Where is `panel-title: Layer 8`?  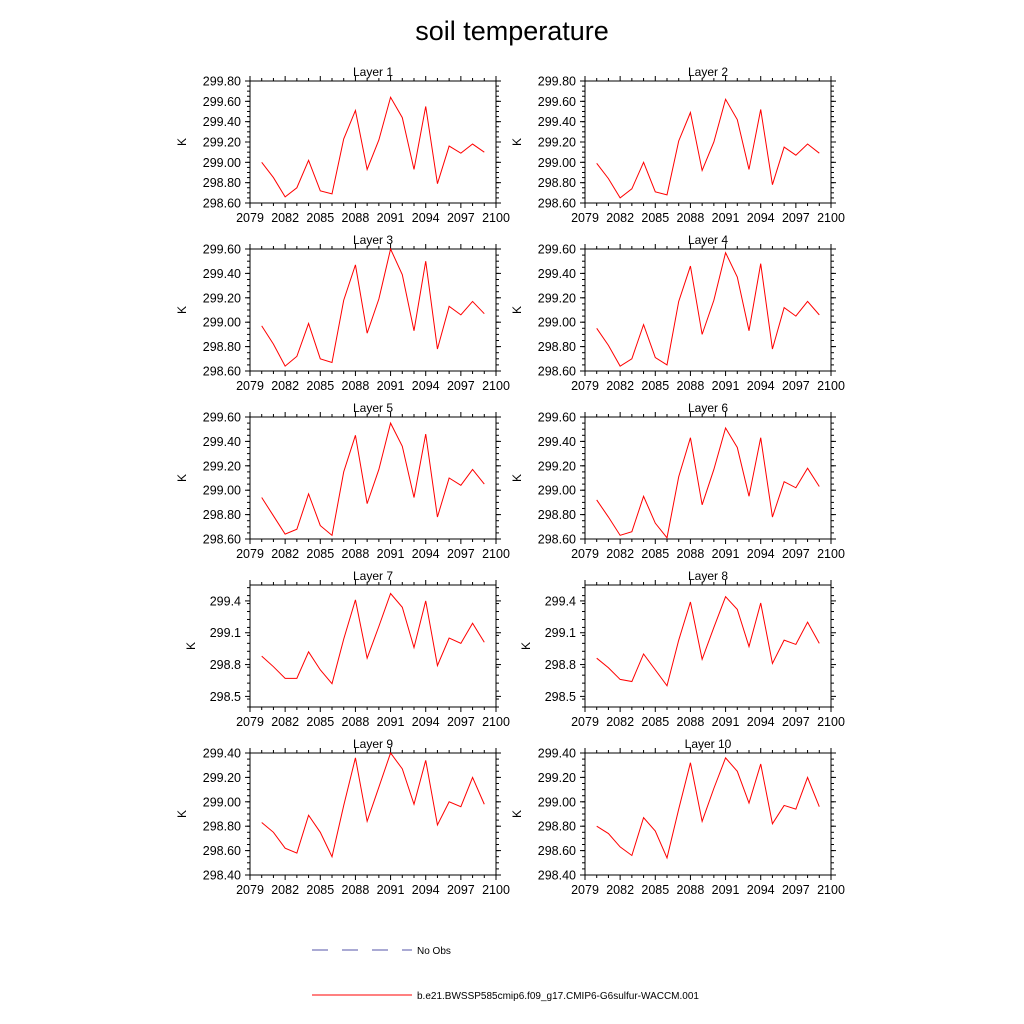
panel-title: Layer 8 is located at coordinates (708, 576).